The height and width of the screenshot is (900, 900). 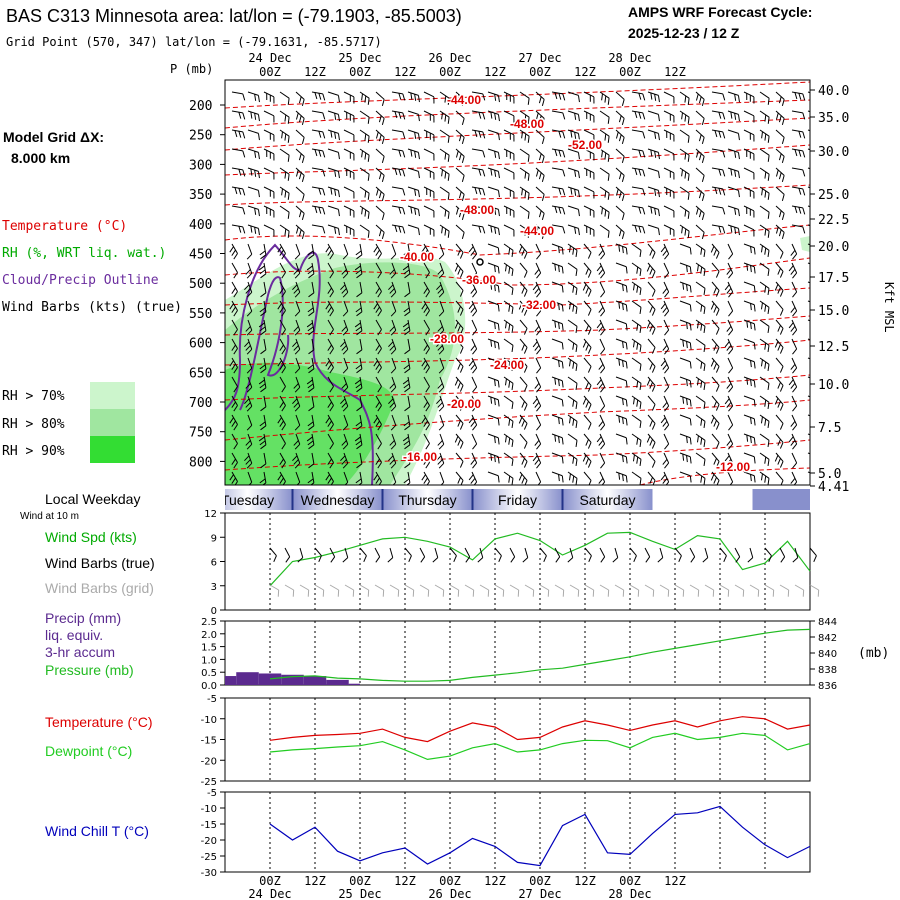 What do you see at coordinates (360, 72) in the screenshot?
I see `time-tick-label: 00Z` at bounding box center [360, 72].